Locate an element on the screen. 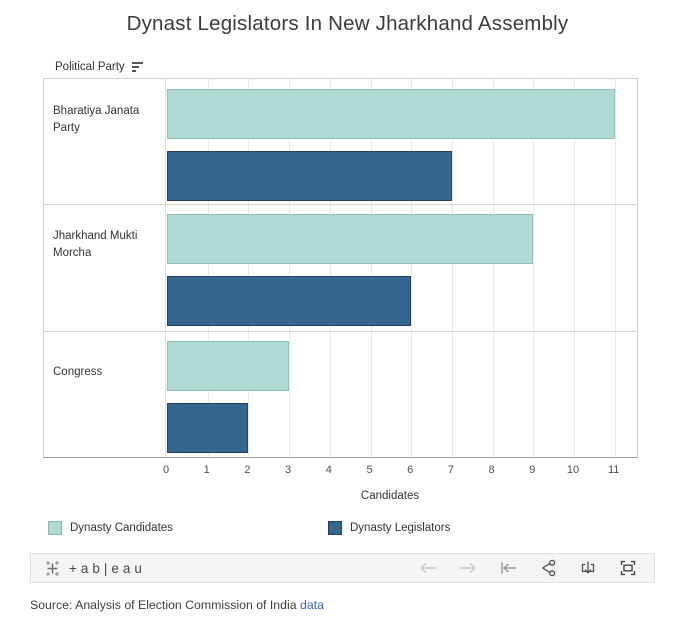  x-tick-label: 10 is located at coordinates (573, 470).